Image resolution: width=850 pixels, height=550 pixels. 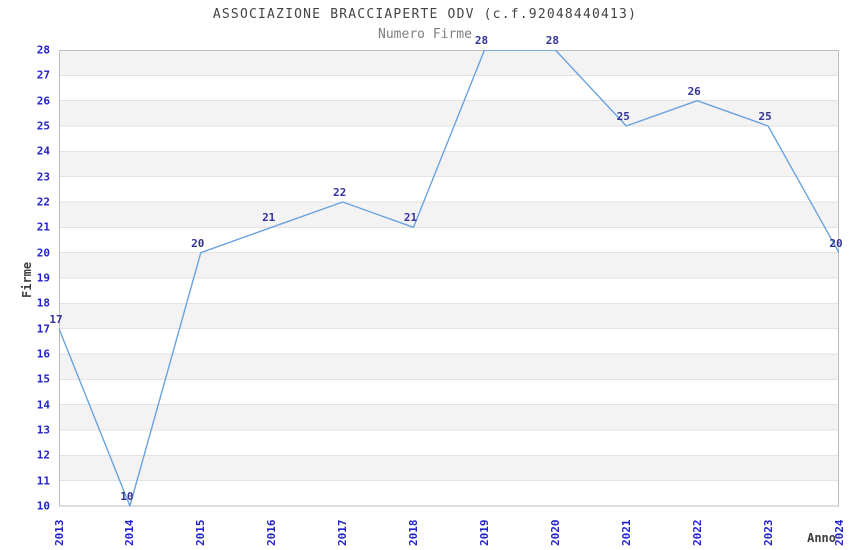 What do you see at coordinates (626, 533) in the screenshot?
I see `x-tick-label: 2021` at bounding box center [626, 533].